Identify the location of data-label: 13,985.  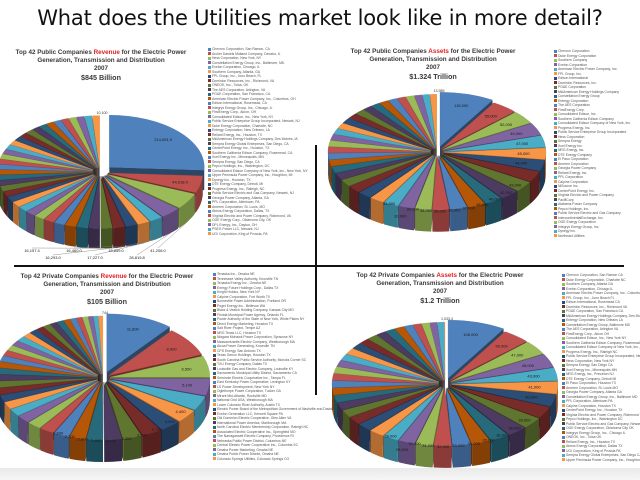
(439, 91).